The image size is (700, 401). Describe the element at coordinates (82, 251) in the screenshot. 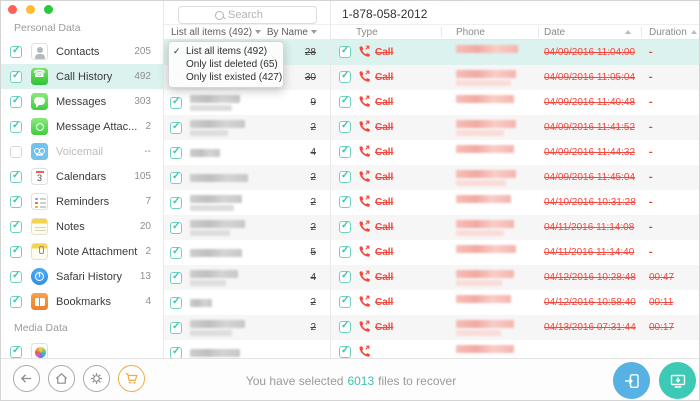

I see `sidebar-item-note-attachment: Note Attachment 2` at that location.